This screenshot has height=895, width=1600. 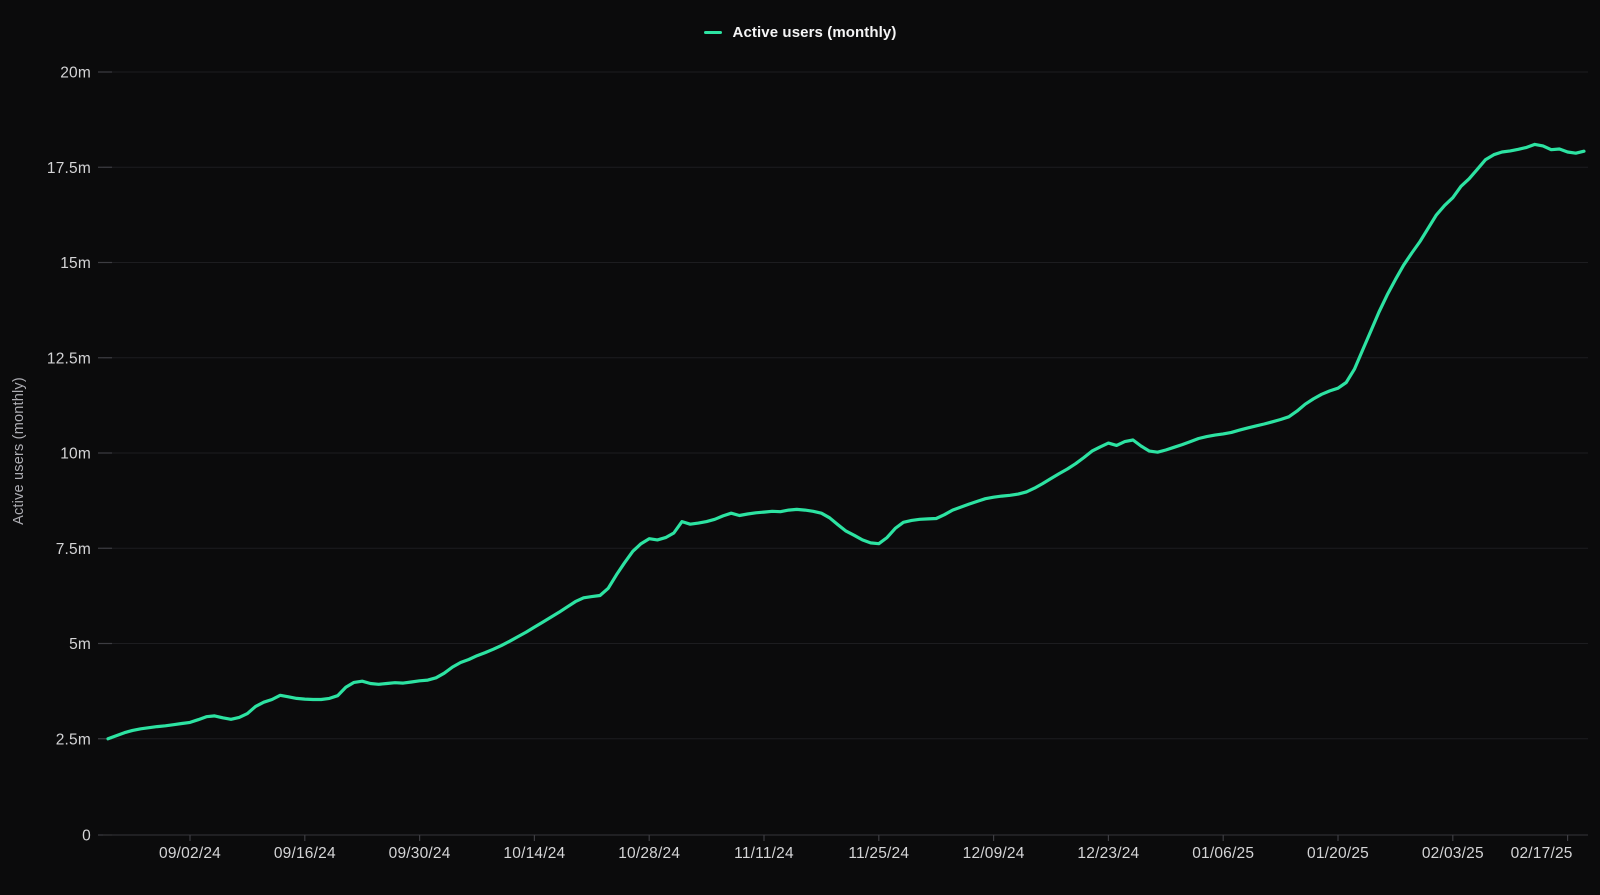 What do you see at coordinates (73, 549) in the screenshot?
I see `y-tick-label: 7.5m` at bounding box center [73, 549].